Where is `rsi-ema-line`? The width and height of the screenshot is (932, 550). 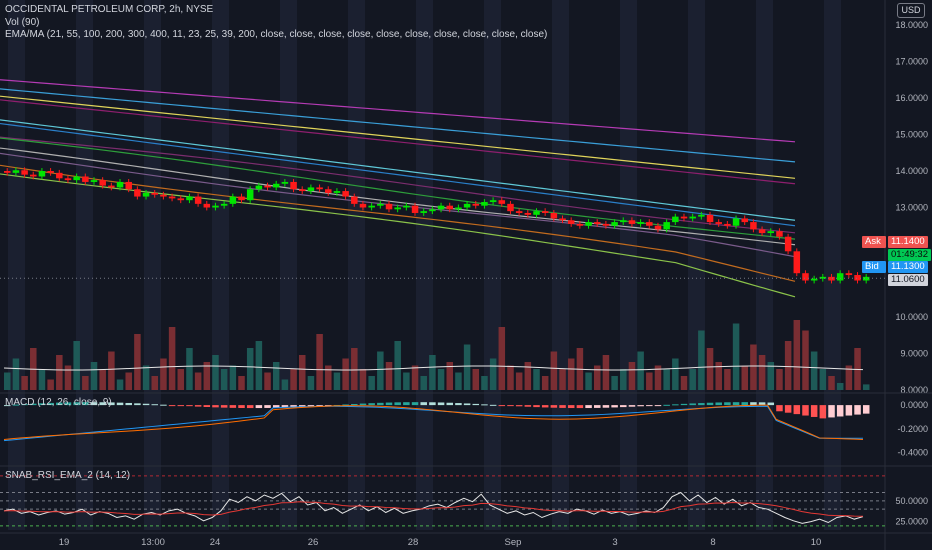
rsi-ema-line is located at coordinates (433, 509).